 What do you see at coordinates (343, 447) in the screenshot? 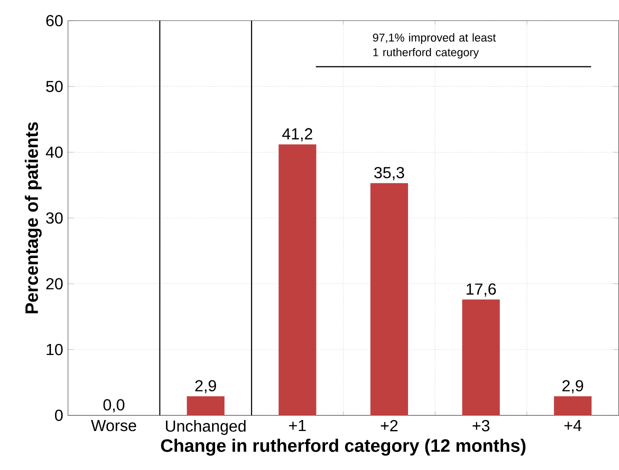
I see `x-axis-title: Change in rutherford category (12 months)` at bounding box center [343, 447].